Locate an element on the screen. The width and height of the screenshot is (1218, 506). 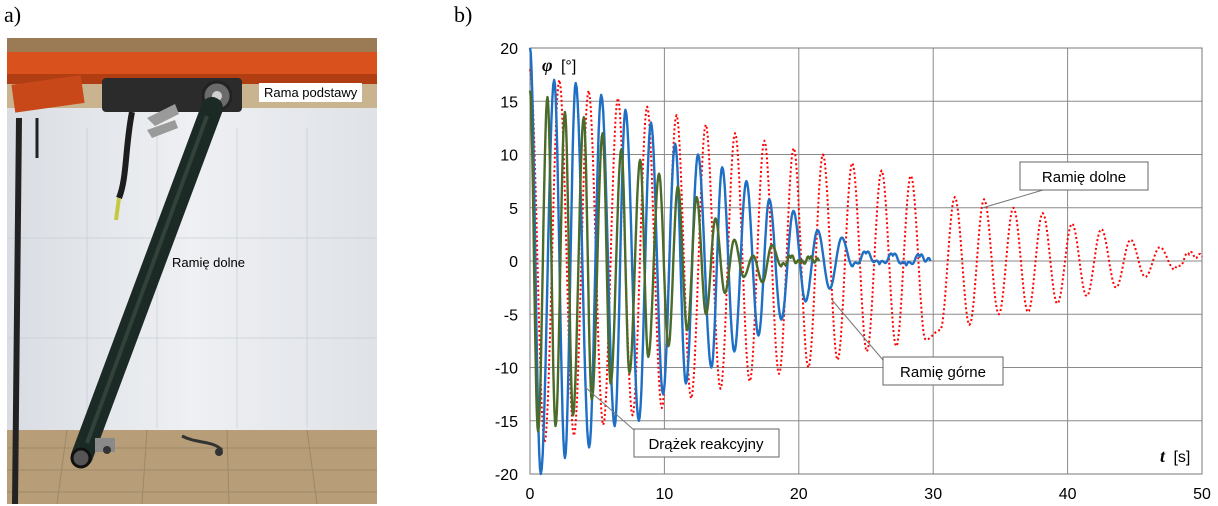
y-tick-label: -20 is located at coordinates (506, 475).